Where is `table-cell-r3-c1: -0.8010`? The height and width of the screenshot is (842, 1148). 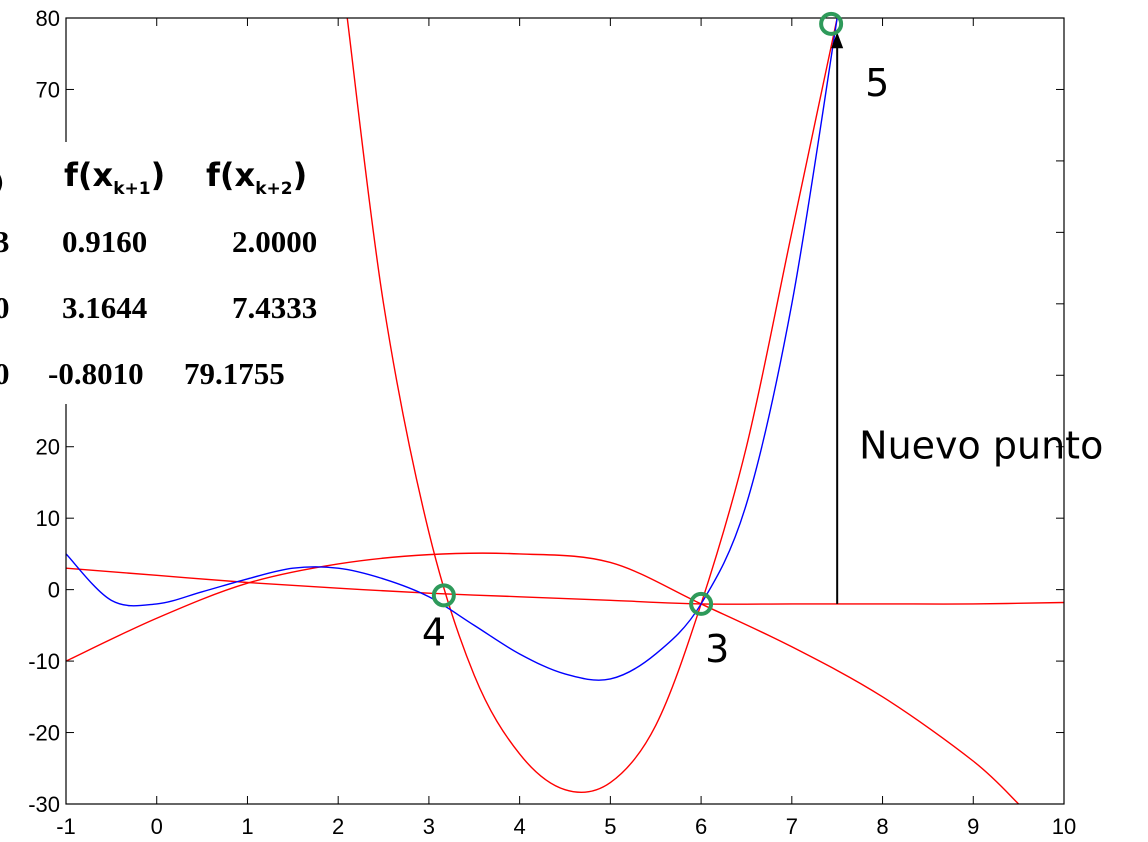
table-cell-r3-c1: -0.8010 is located at coordinates (96, 373).